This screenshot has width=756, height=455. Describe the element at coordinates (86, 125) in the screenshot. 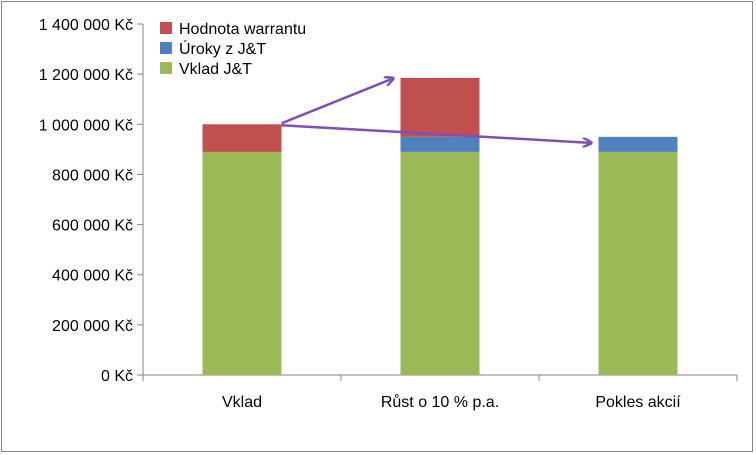

I see `y-tick-label: 1 000 000 Kč` at that location.